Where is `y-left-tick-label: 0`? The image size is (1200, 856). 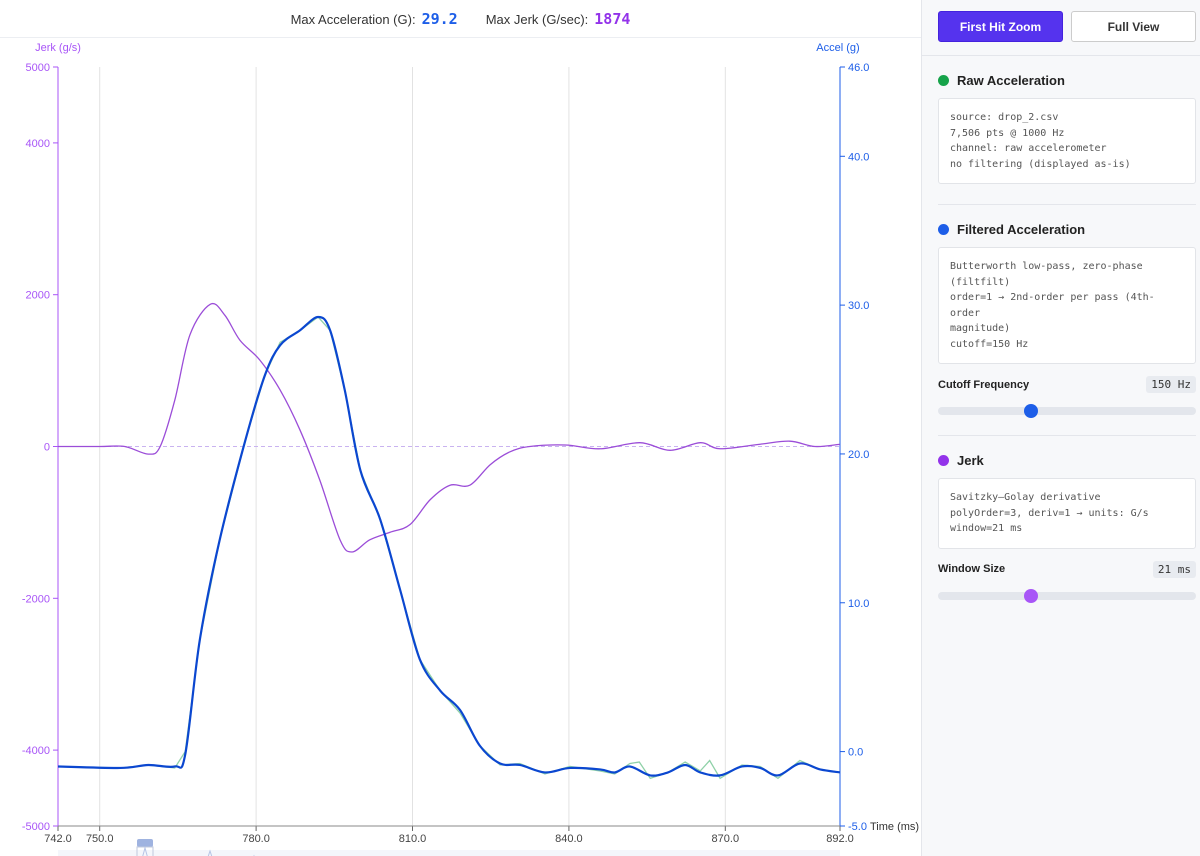
y-left-tick-label: 0 is located at coordinates (47, 448).